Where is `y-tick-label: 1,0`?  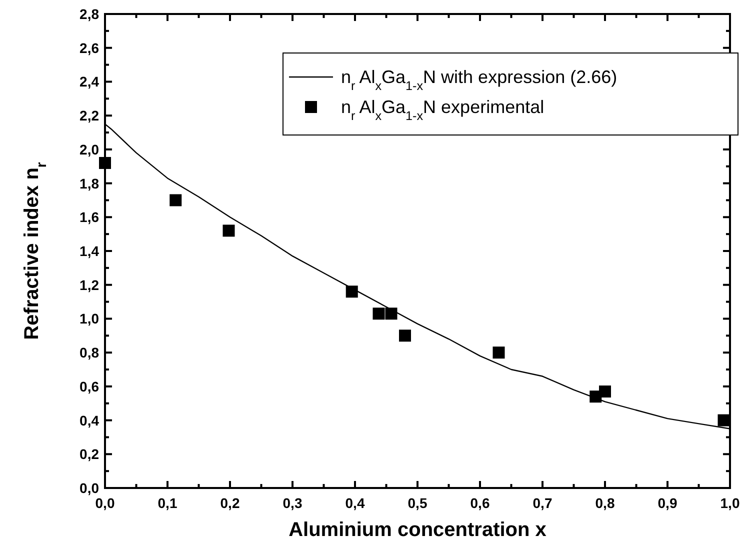
y-tick-label: 1,0 is located at coordinates (90, 318).